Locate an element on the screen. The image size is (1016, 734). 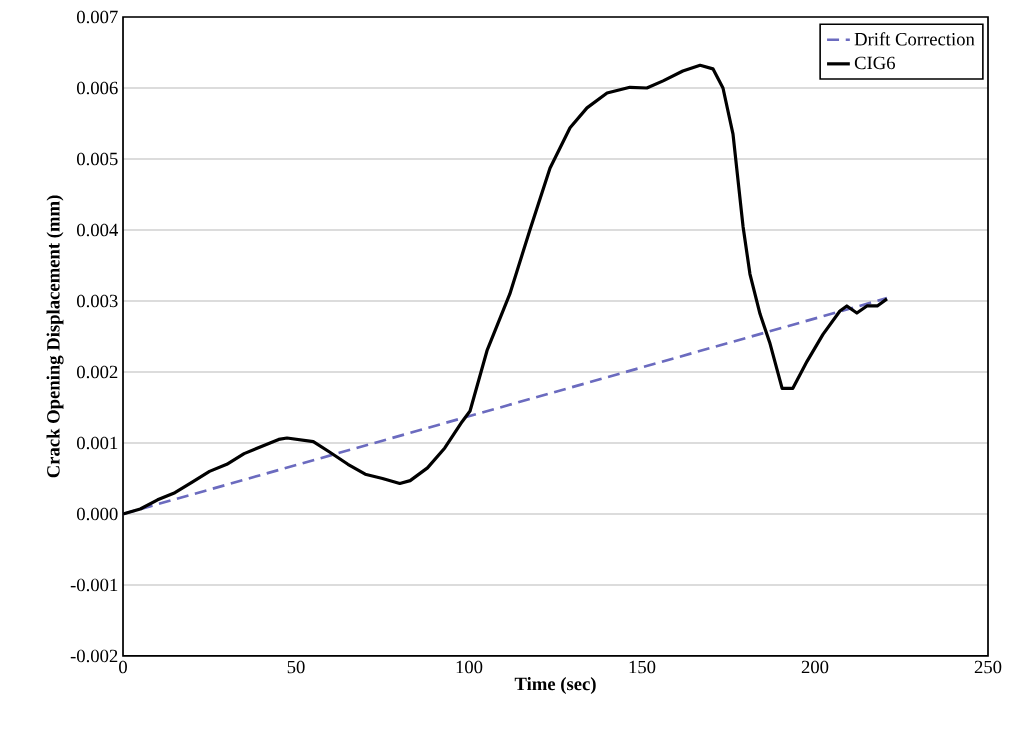
x-tick-label: 200 is located at coordinates (815, 667).